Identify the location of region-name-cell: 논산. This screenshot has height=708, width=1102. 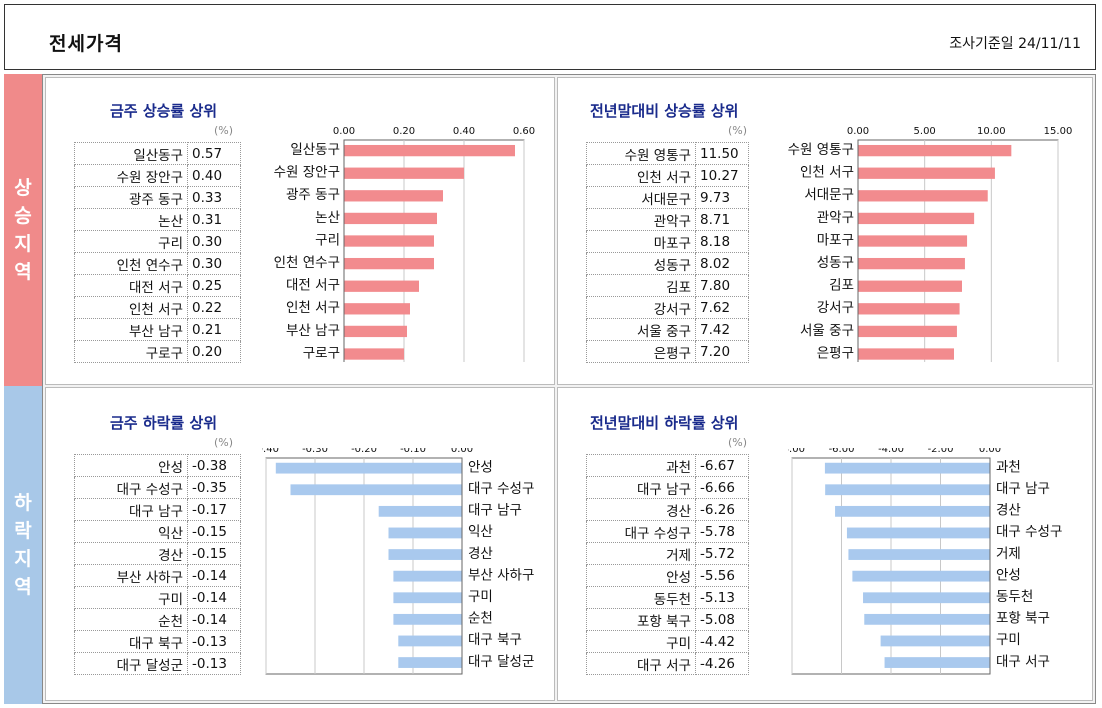
(131, 219).